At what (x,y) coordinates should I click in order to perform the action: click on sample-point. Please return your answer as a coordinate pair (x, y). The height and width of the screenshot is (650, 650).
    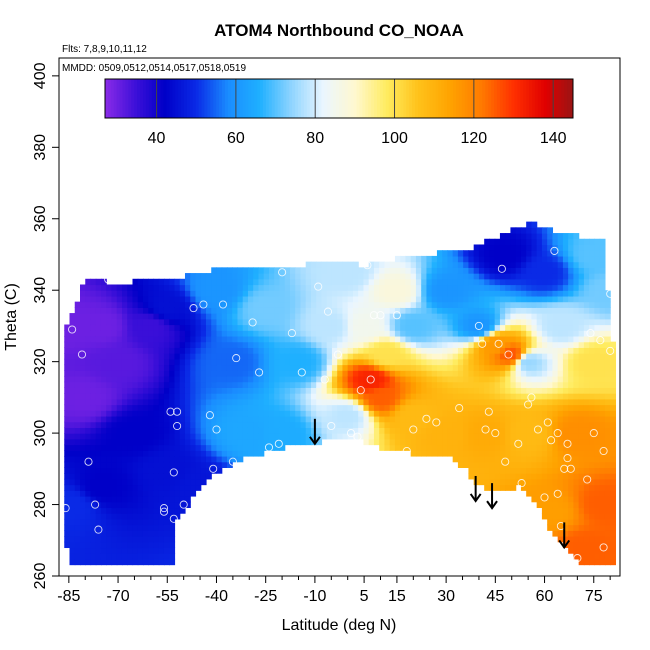
    Looking at the image, I should click on (72, 329).